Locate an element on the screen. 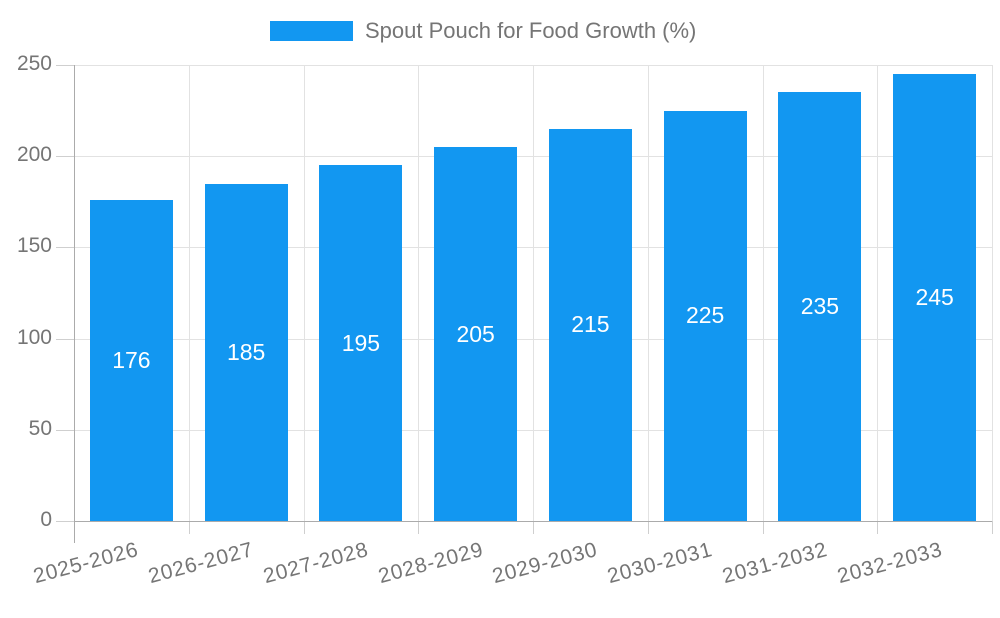 The width and height of the screenshot is (1000, 618). bar: 176 is located at coordinates (131, 360).